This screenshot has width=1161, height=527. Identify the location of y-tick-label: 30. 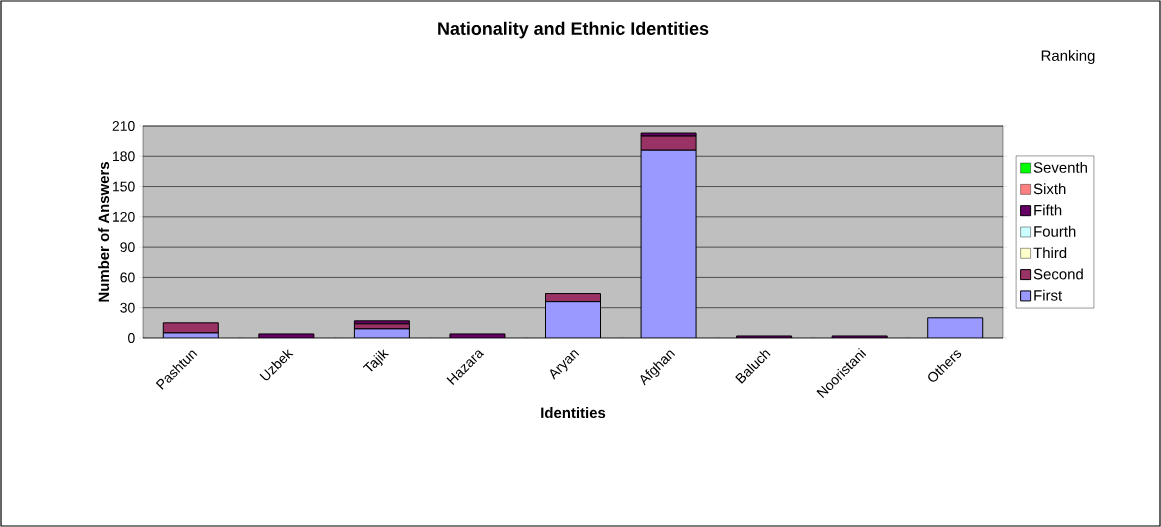
(127, 307).